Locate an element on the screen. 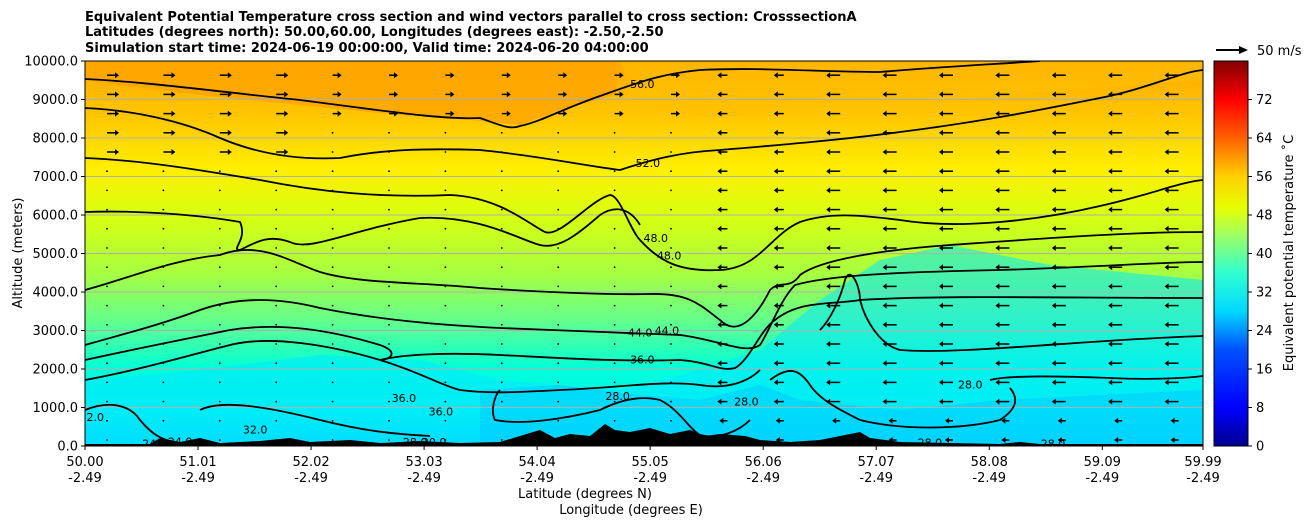  colorbar-tick-label: 72 is located at coordinates (1264, 100).